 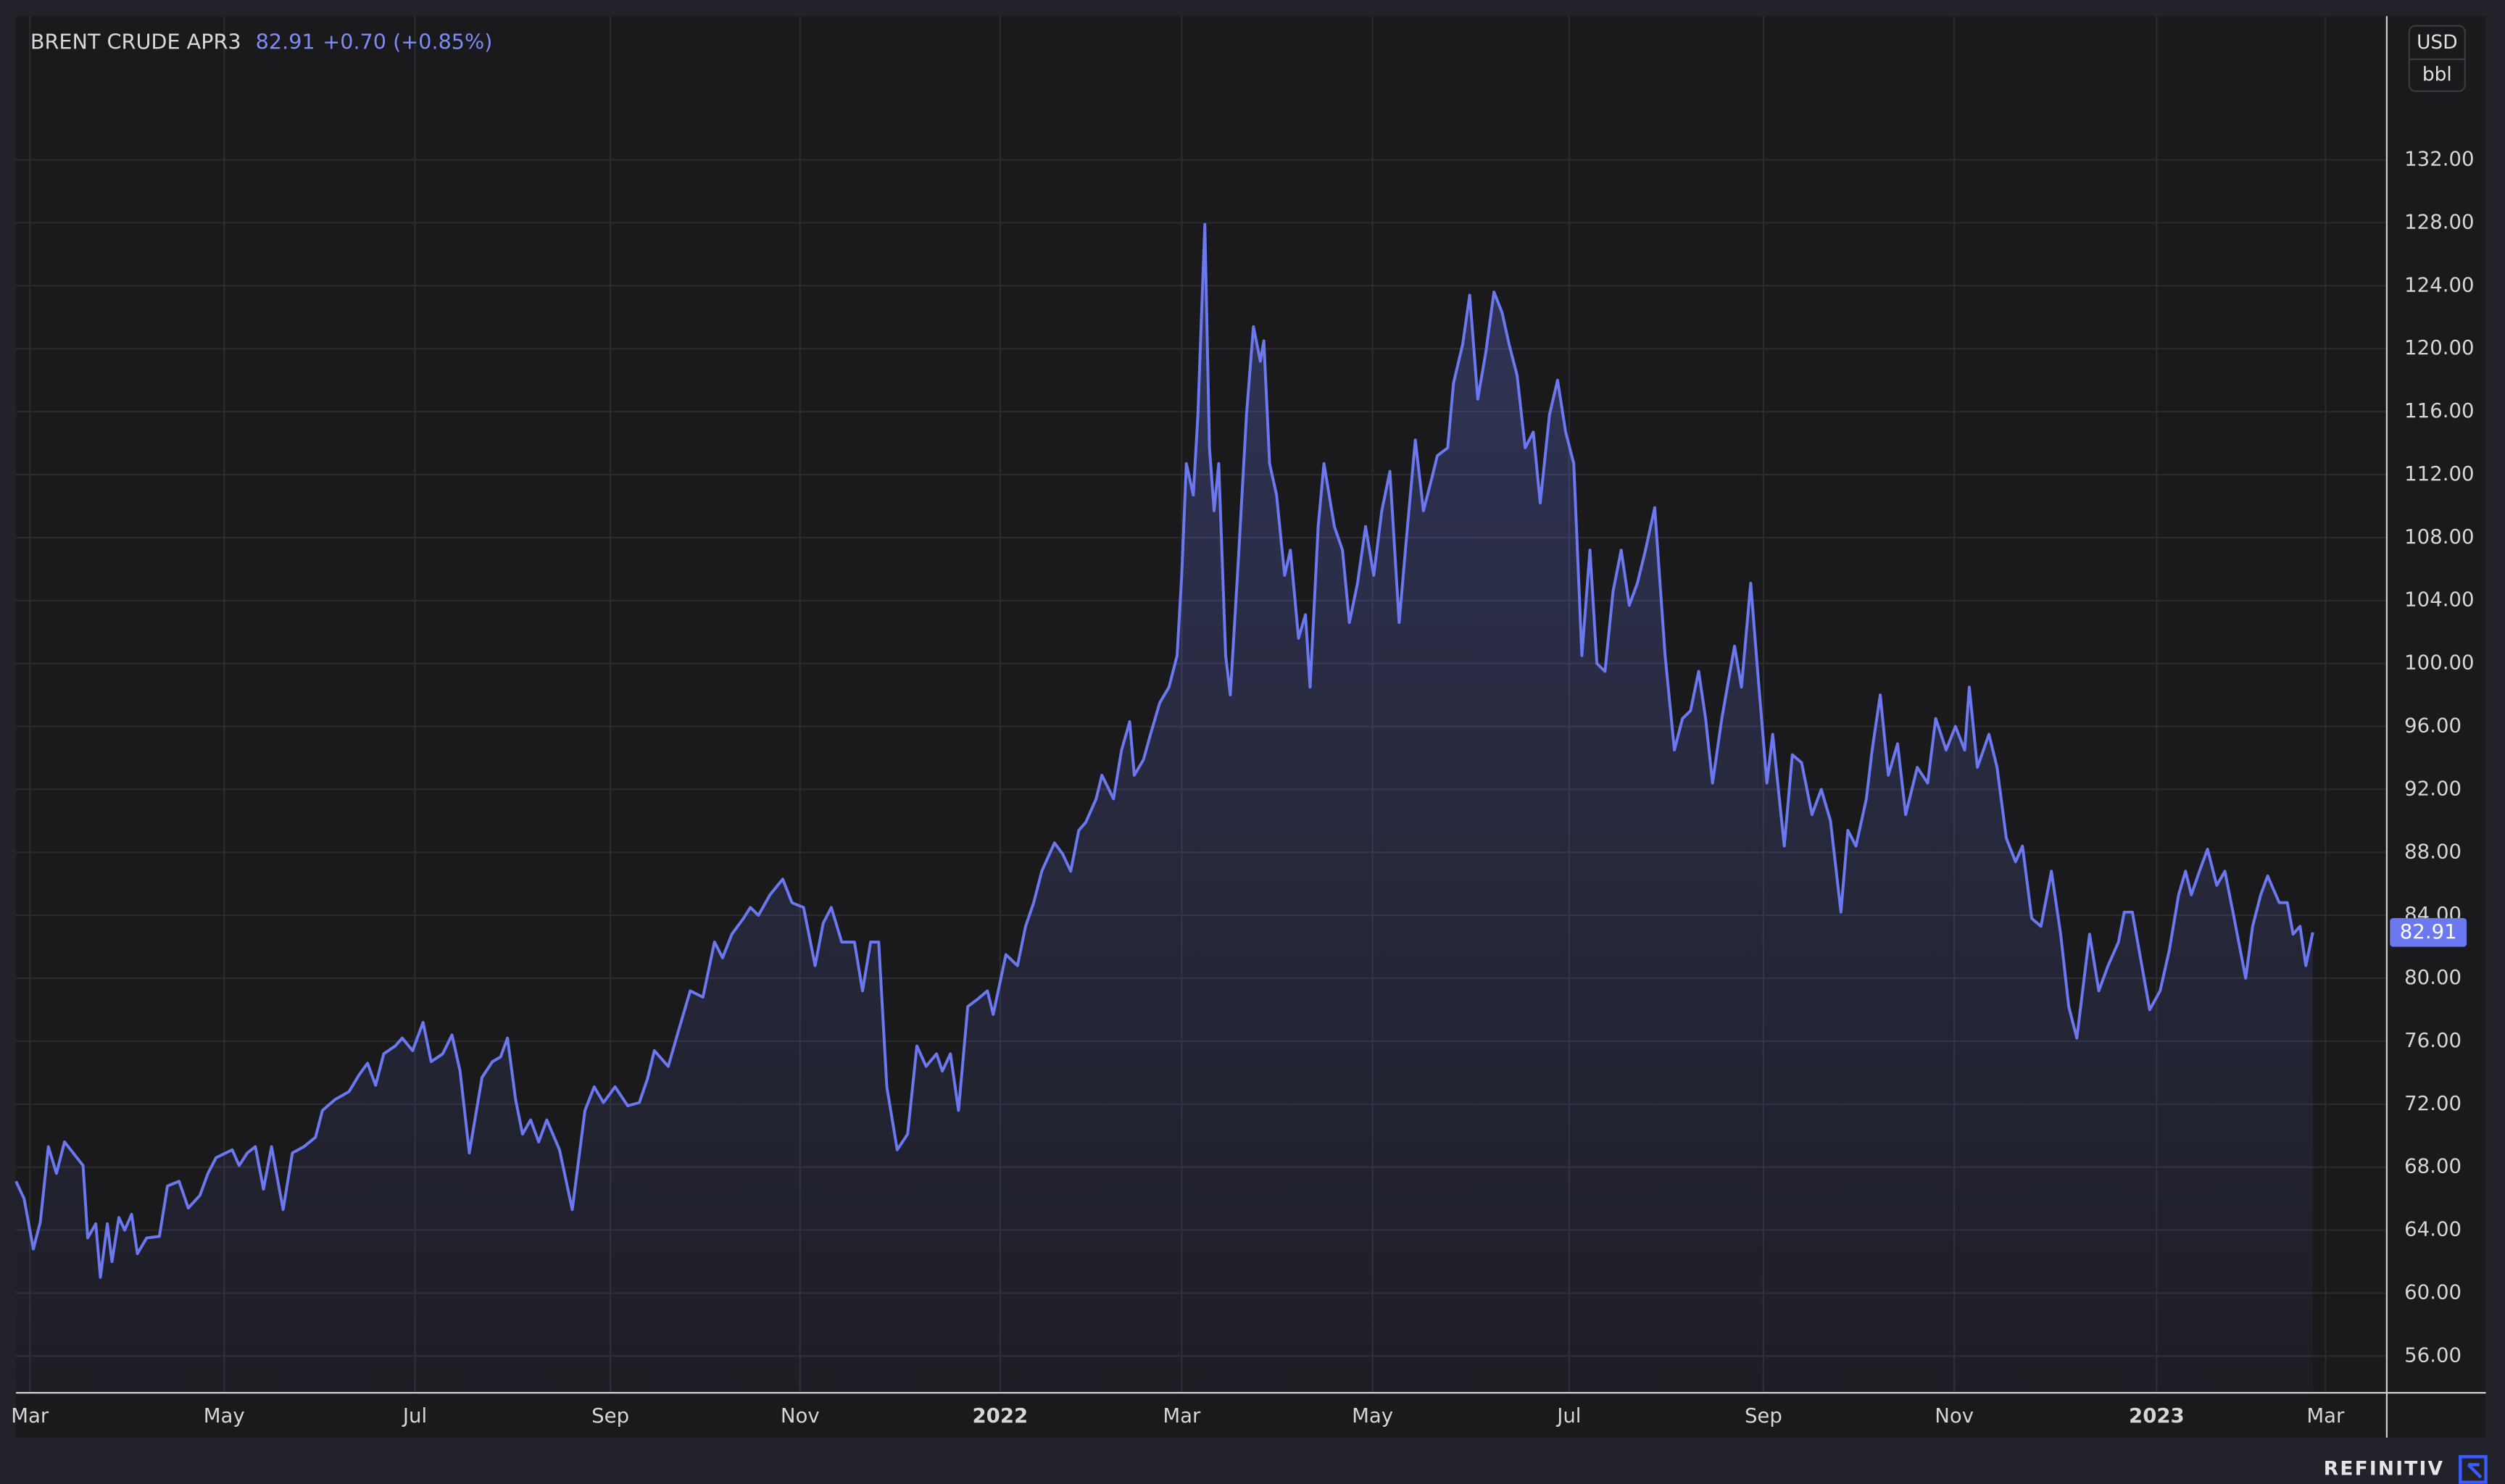 What do you see at coordinates (2439, 410) in the screenshot?
I see `y-tick-label: 116.00` at bounding box center [2439, 410].